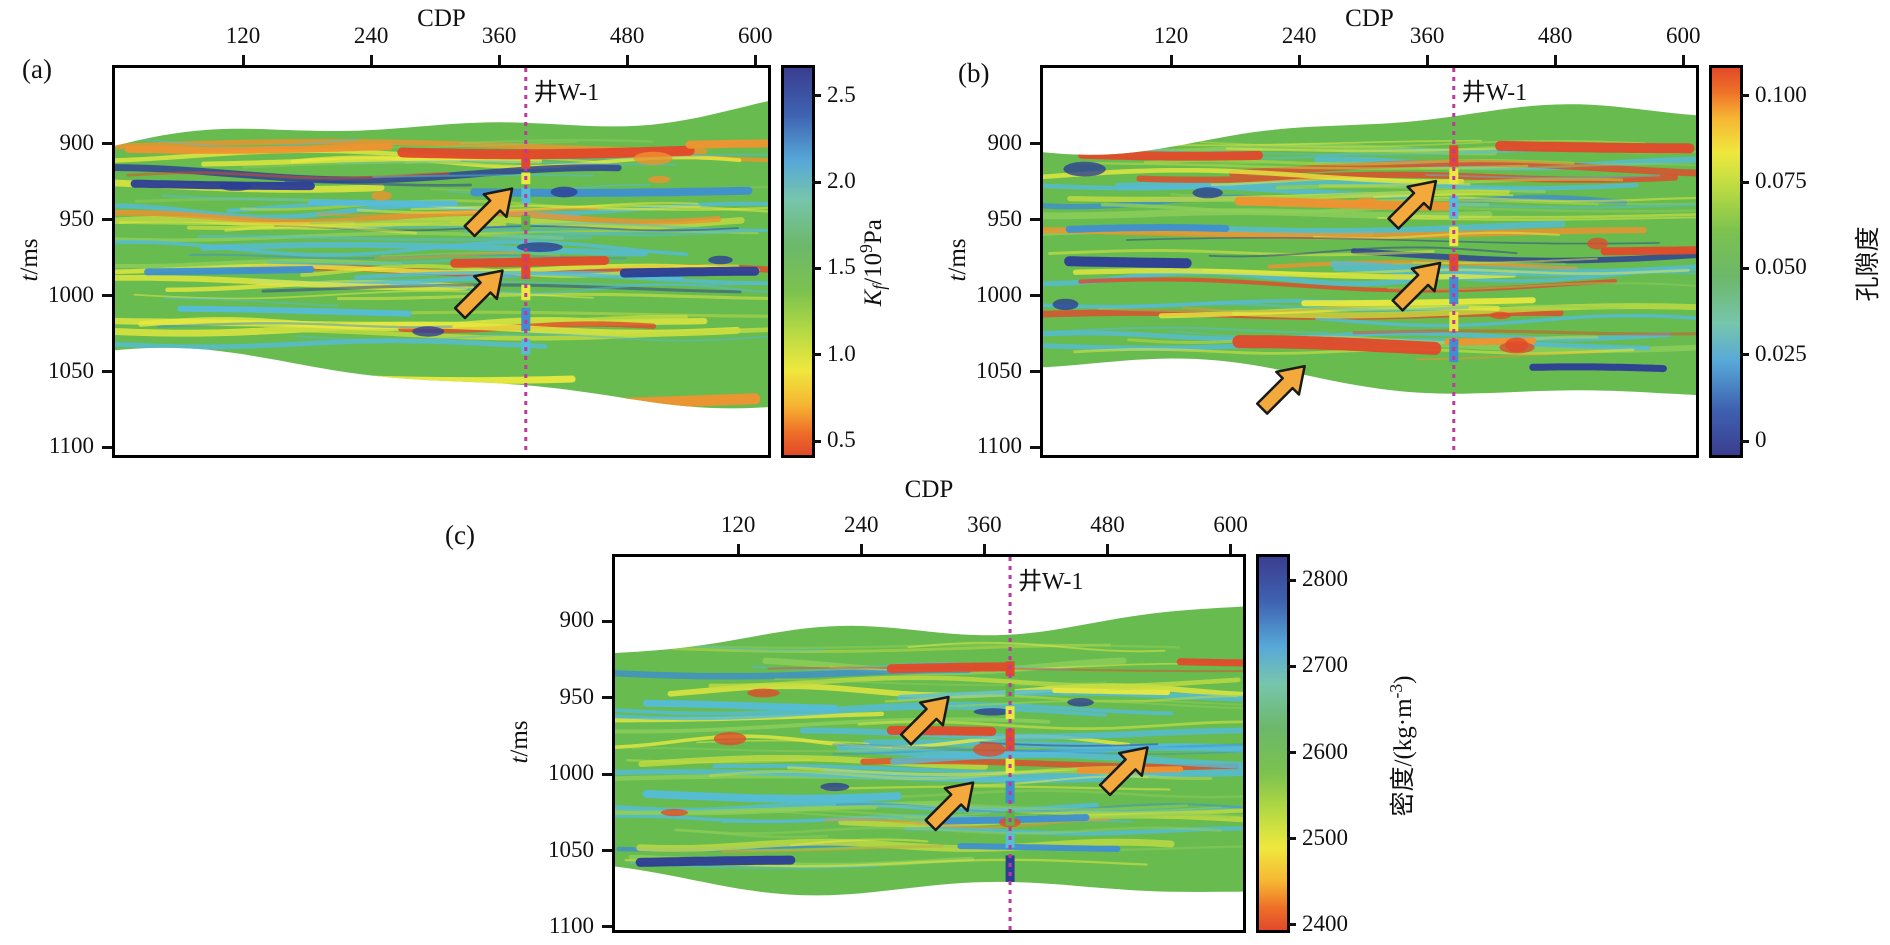 Image resolution: width=1890 pixels, height=945 pixels. Describe the element at coordinates (841, 267) in the screenshot. I see `colorbar-tick-label: 1.5` at that location.